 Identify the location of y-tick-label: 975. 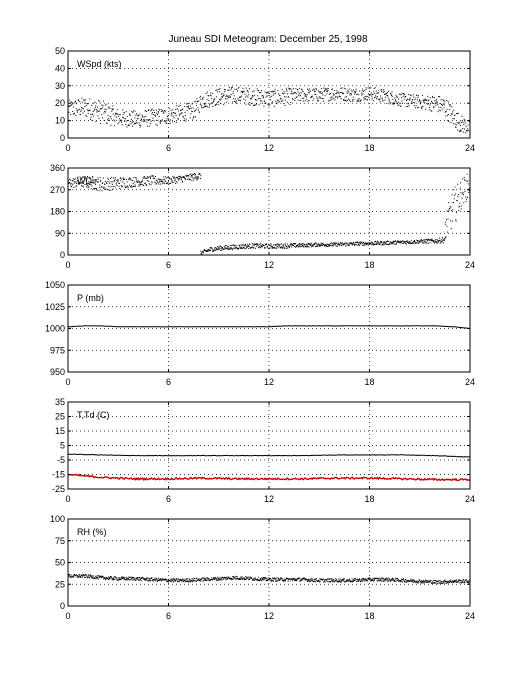
(57, 350).